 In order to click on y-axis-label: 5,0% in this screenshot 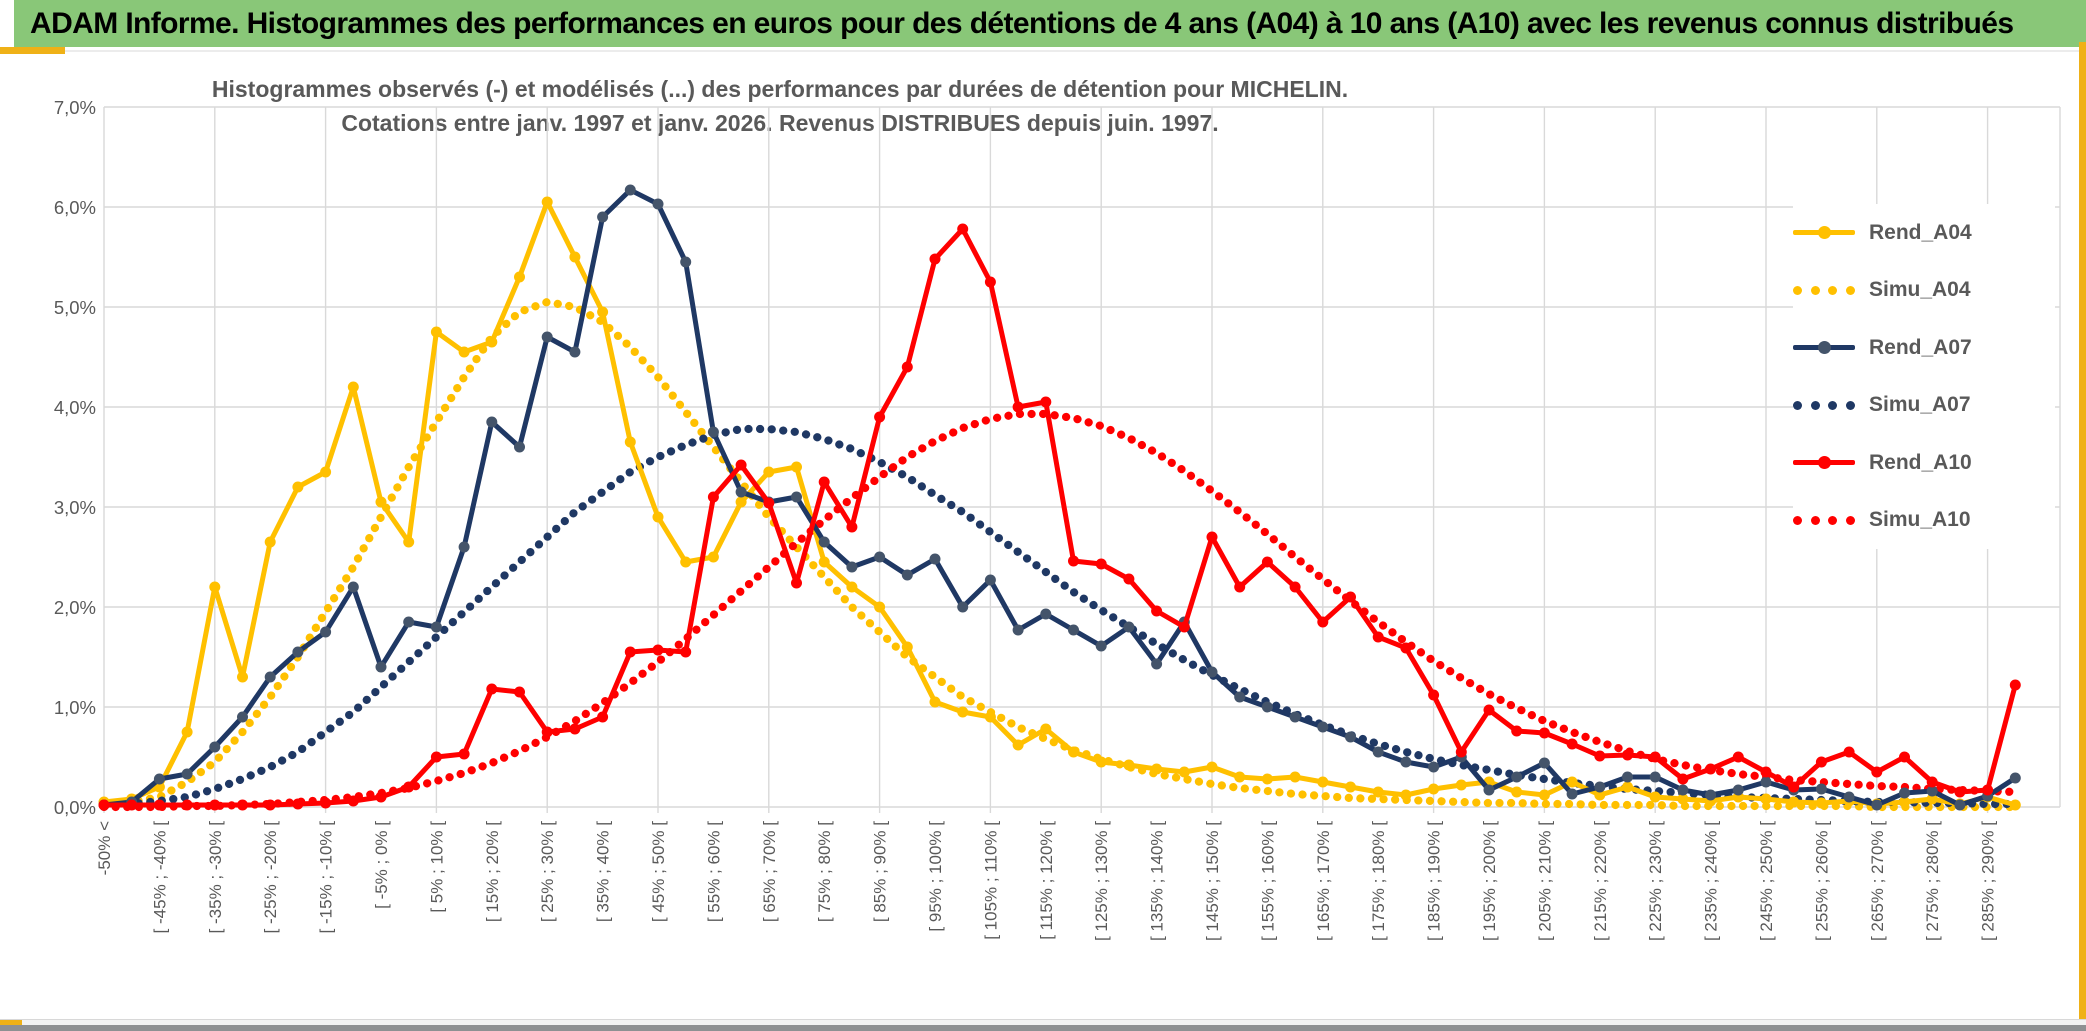, I will do `click(75, 307)`.